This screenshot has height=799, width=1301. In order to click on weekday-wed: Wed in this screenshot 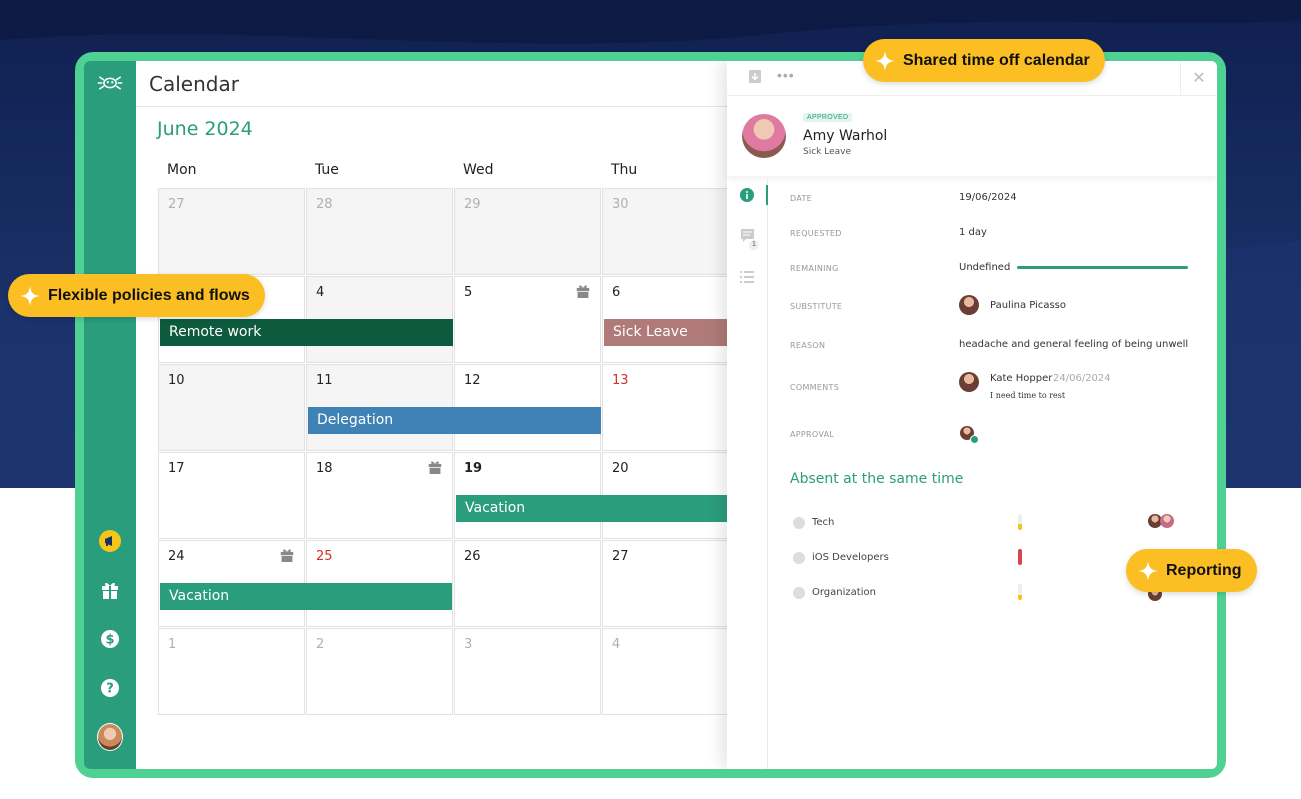, I will do `click(478, 170)`.